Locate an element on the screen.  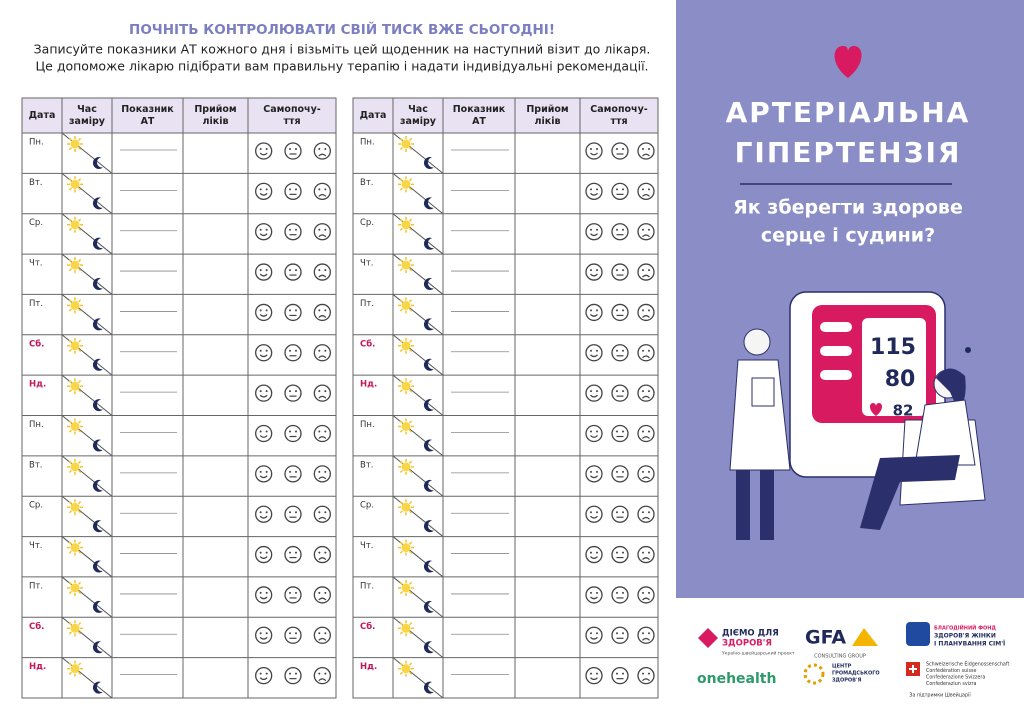
logo-text: GFA is located at coordinates (825, 638).